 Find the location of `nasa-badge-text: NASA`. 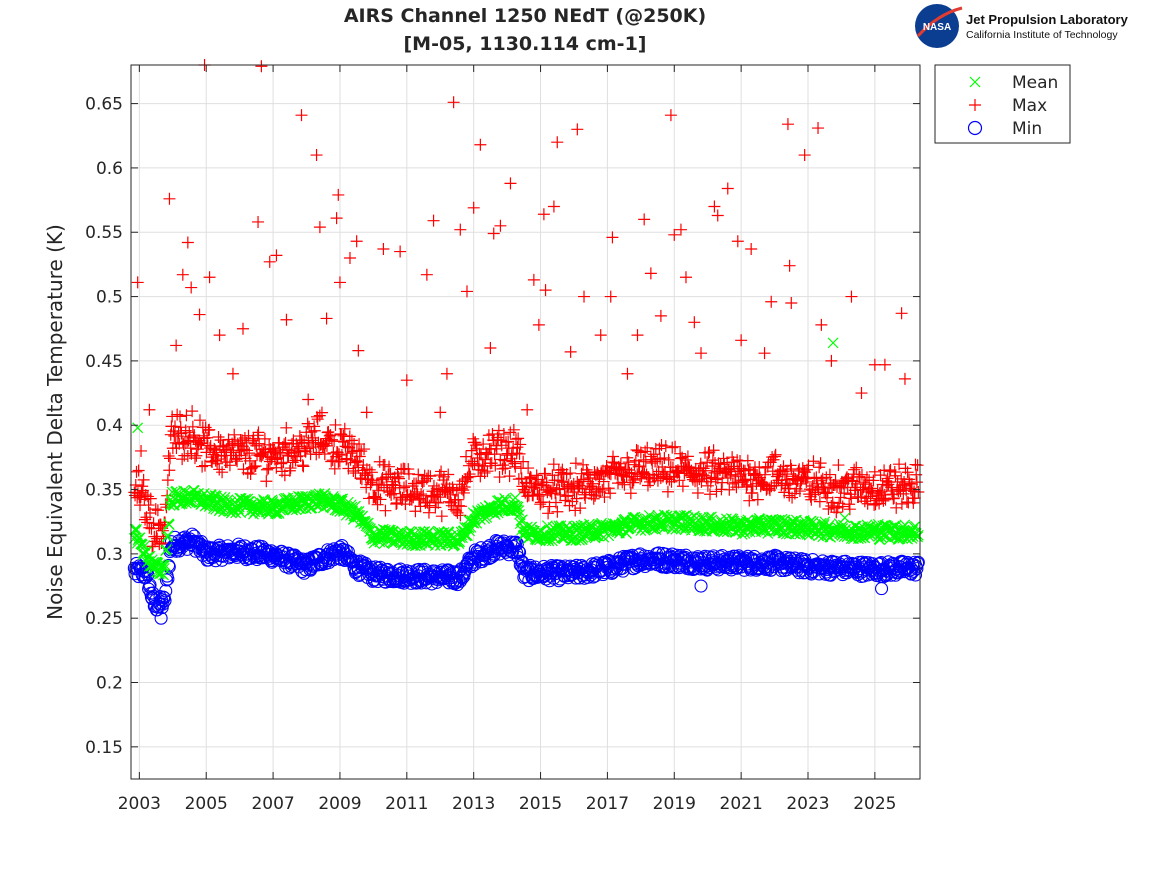

nasa-badge-text: NASA is located at coordinates (937, 27).